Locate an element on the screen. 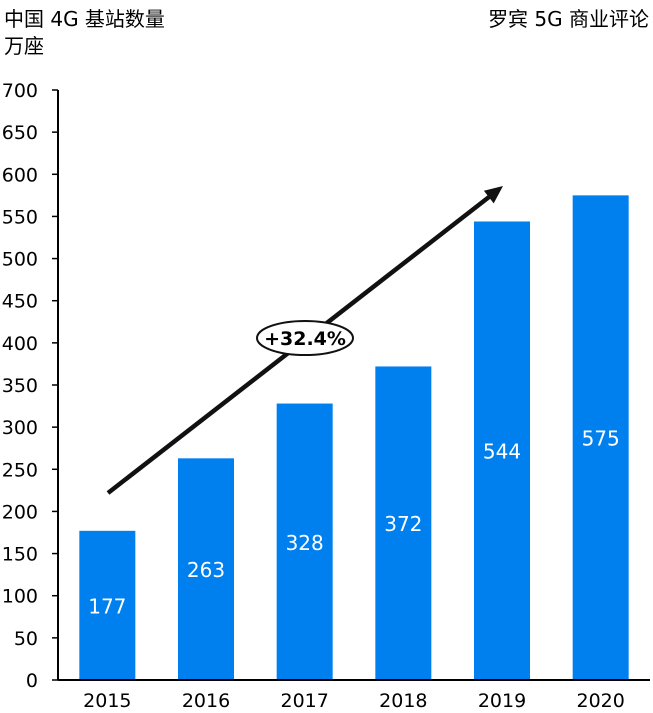 This screenshot has height=713, width=653. bar-value-label: 177 is located at coordinates (107, 606).